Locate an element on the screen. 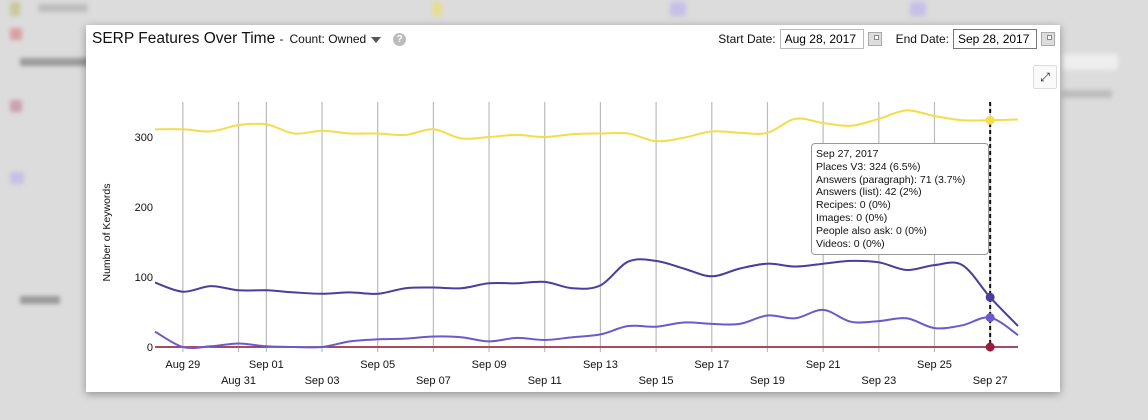  series-line-answers-list- is located at coordinates (586, 329).